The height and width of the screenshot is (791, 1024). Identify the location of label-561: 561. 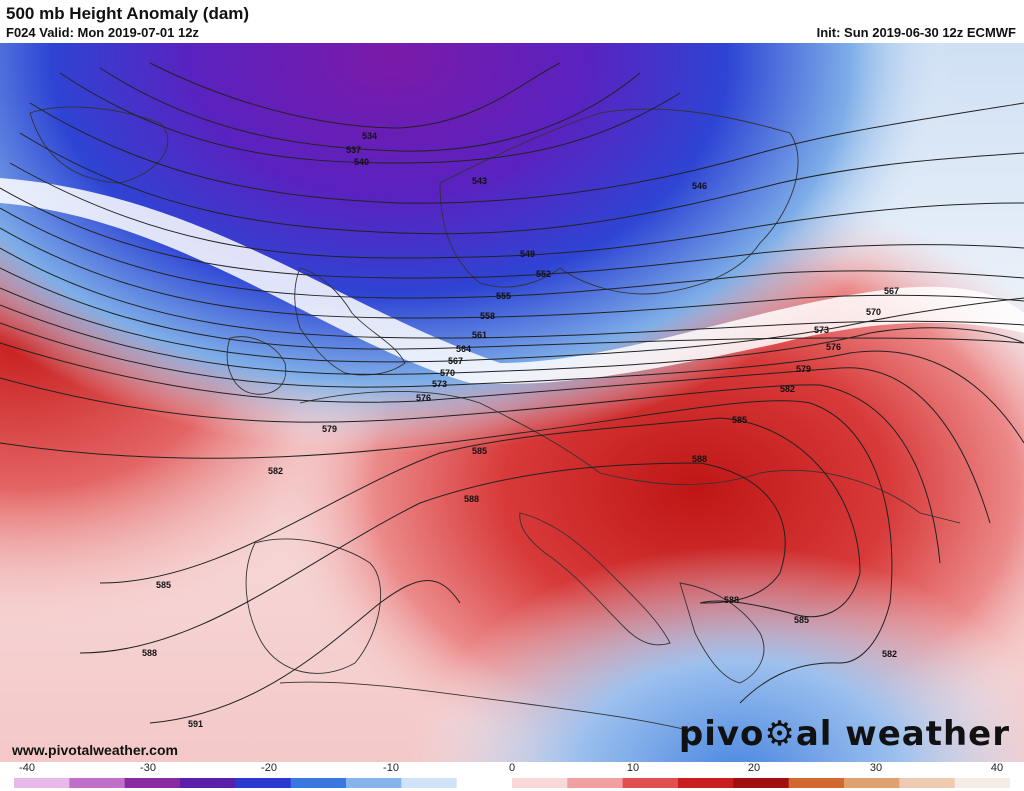
(479, 335).